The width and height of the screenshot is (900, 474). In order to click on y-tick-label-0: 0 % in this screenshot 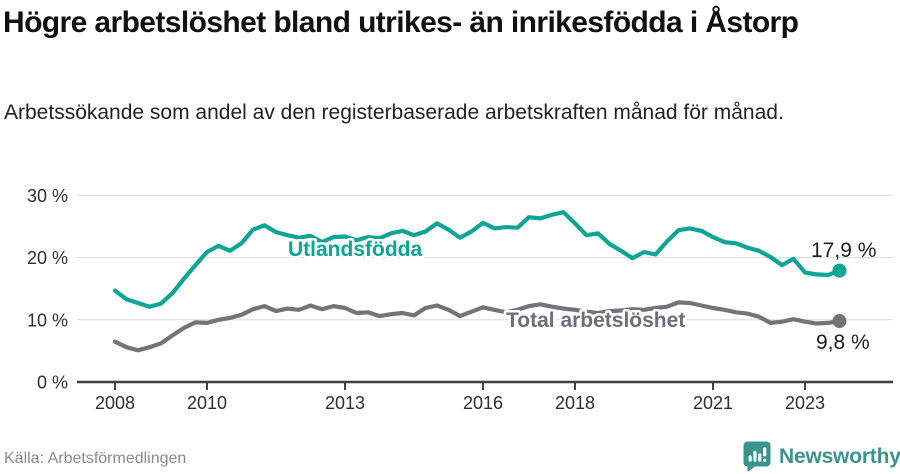, I will do `click(52, 383)`.